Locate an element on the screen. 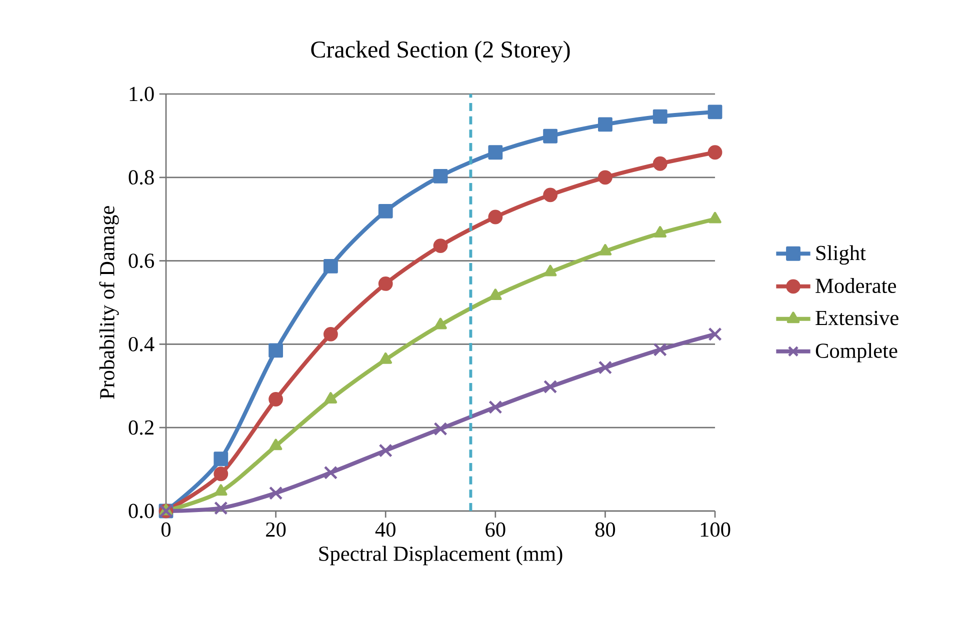  legend-label: Complete is located at coordinates (857, 352).